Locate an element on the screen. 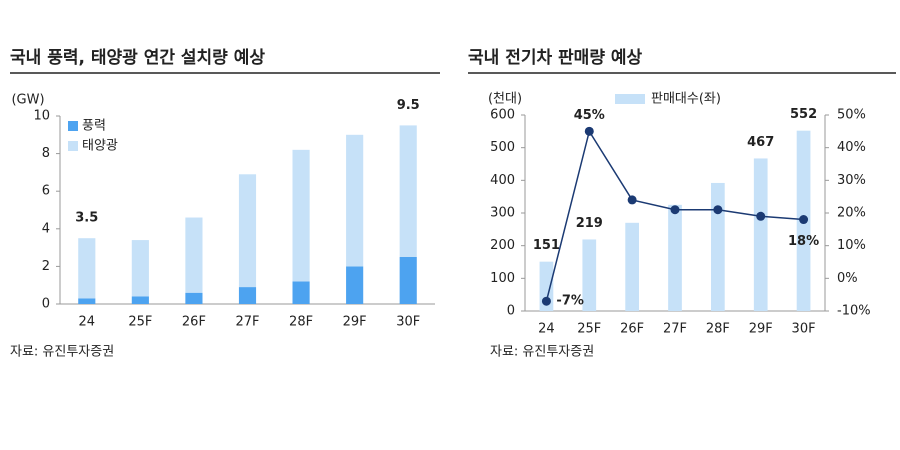 The width and height of the screenshot is (900, 450). y-tick-label: 600 is located at coordinates (502, 115).